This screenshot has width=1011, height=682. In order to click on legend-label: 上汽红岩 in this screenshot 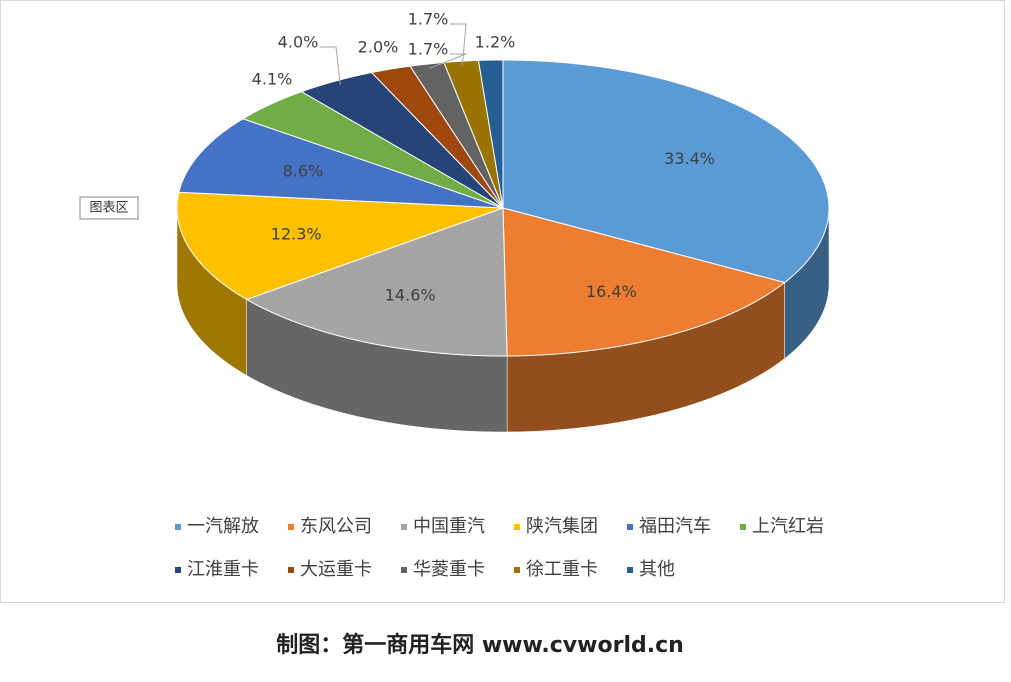, I will do `click(788, 526)`.